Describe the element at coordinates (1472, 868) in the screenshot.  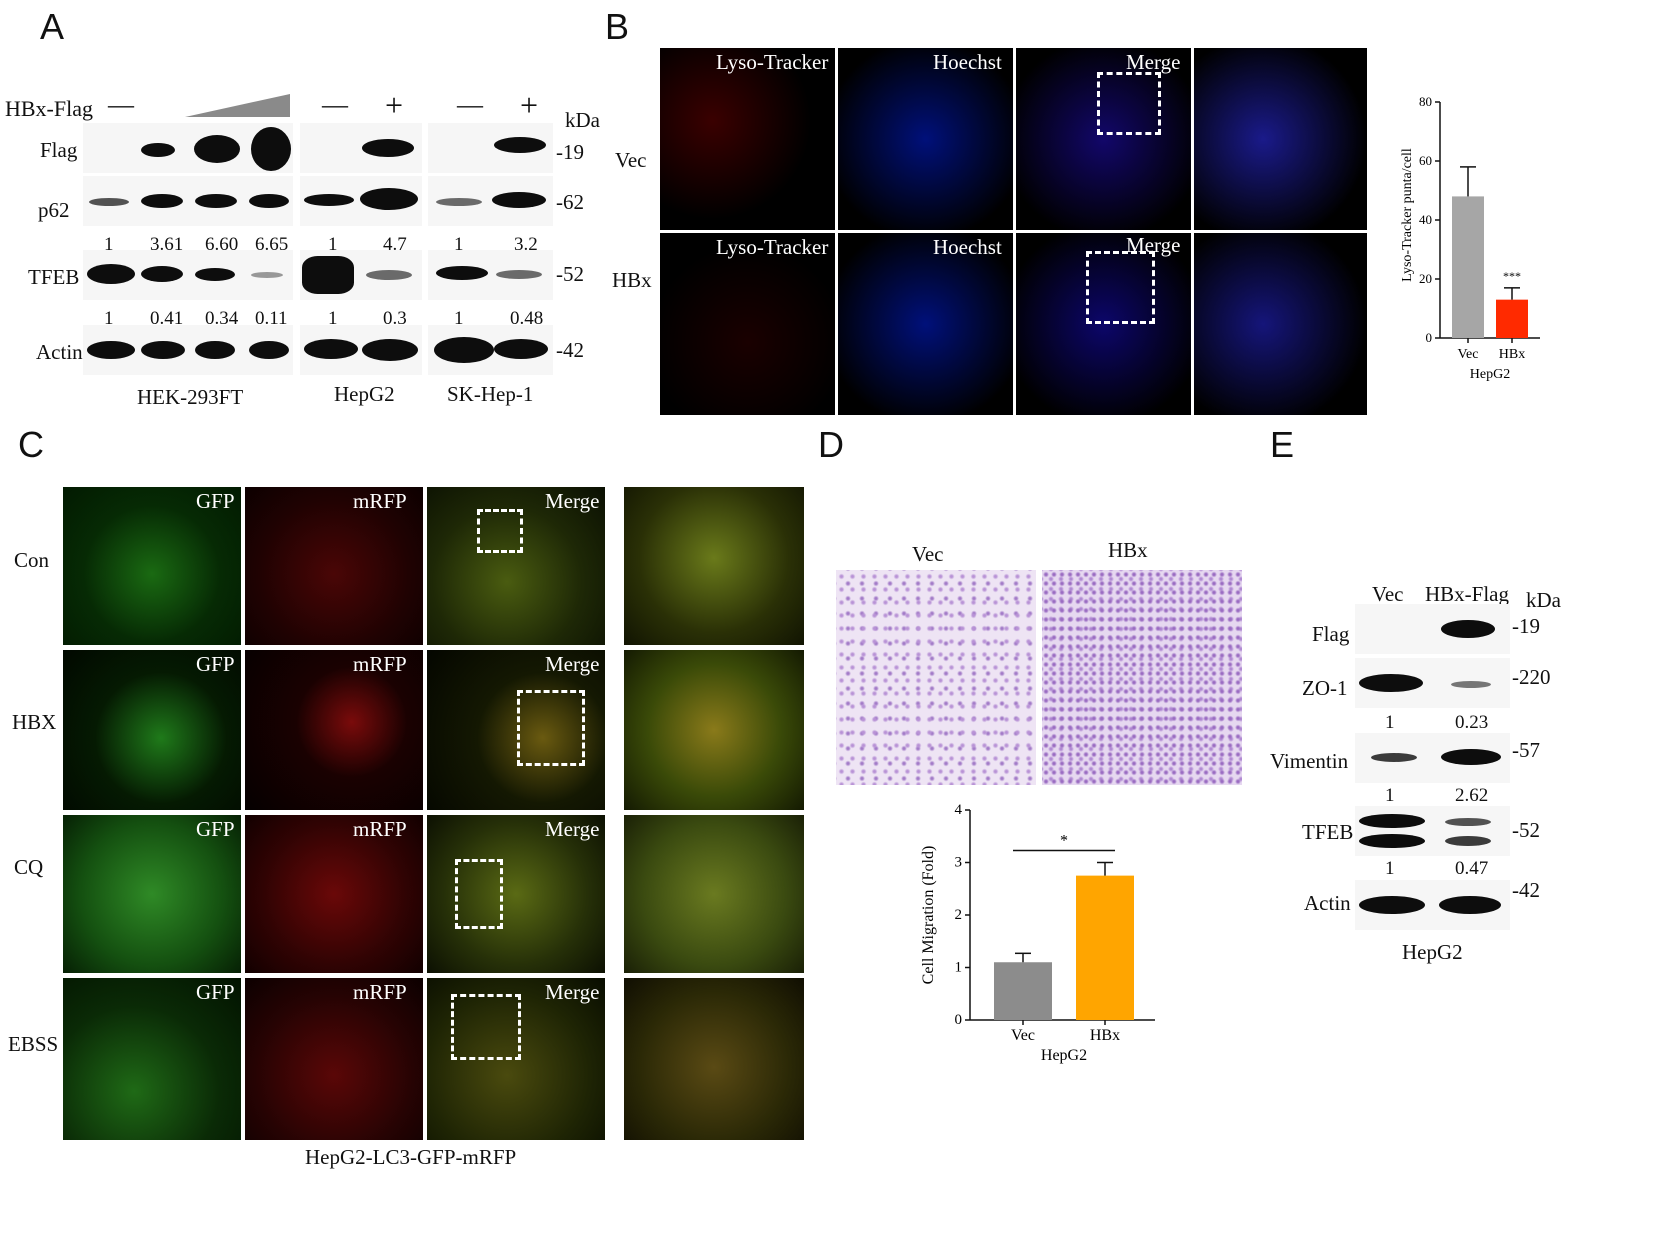
I see `tfeb-value: 0.47` at that location.